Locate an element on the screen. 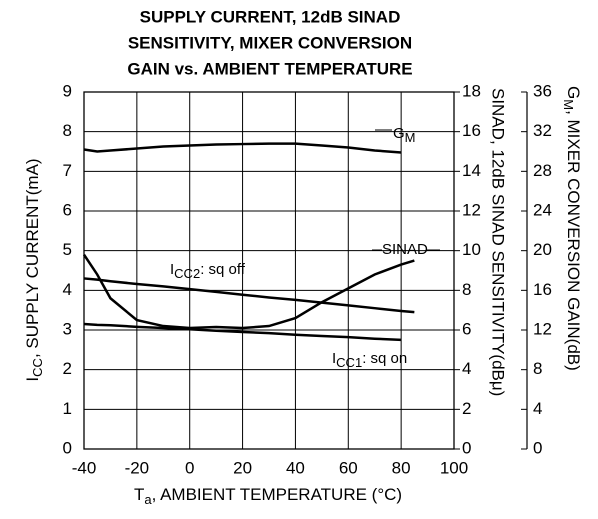  y3-tick-label: 8 is located at coordinates (537, 368).